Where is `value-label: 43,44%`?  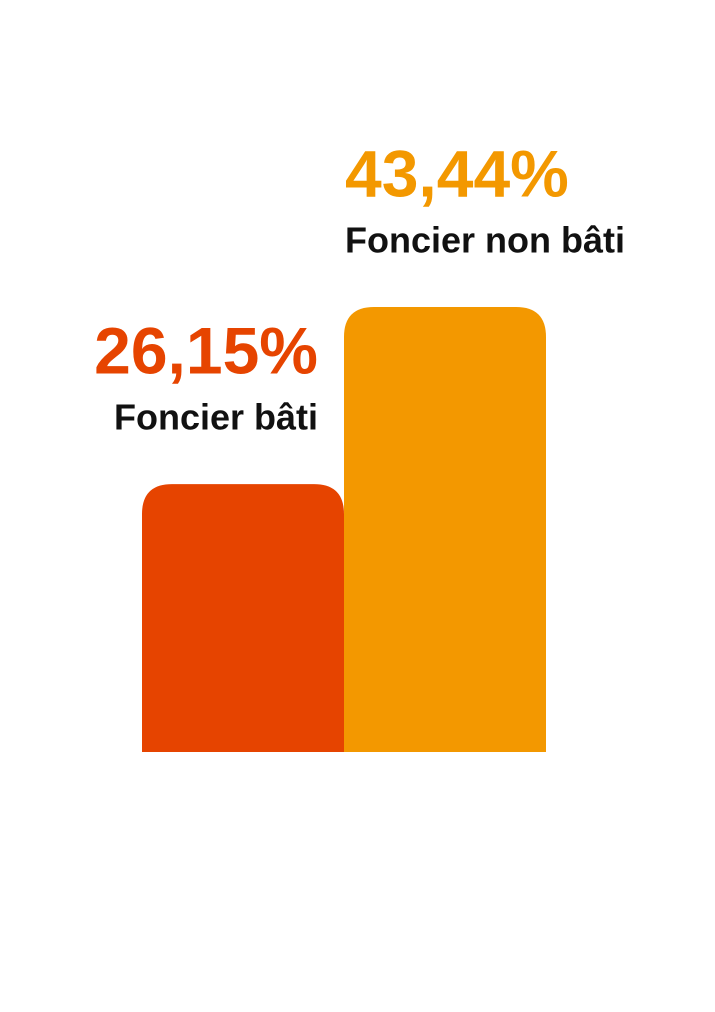
value-label: 43,44% is located at coordinates (457, 173).